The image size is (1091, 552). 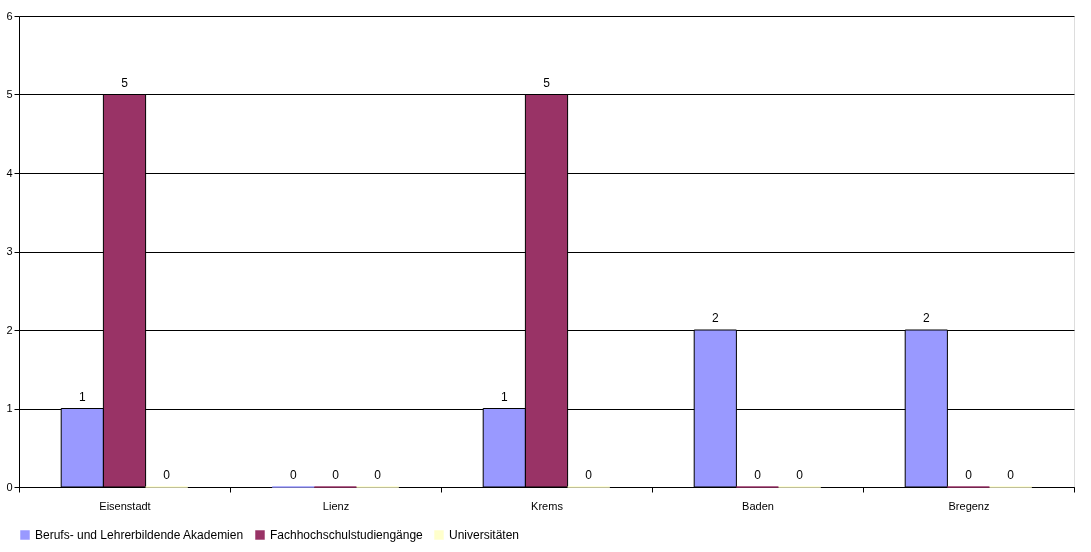 I want to click on x-tick-label: Baden, so click(x=758, y=505).